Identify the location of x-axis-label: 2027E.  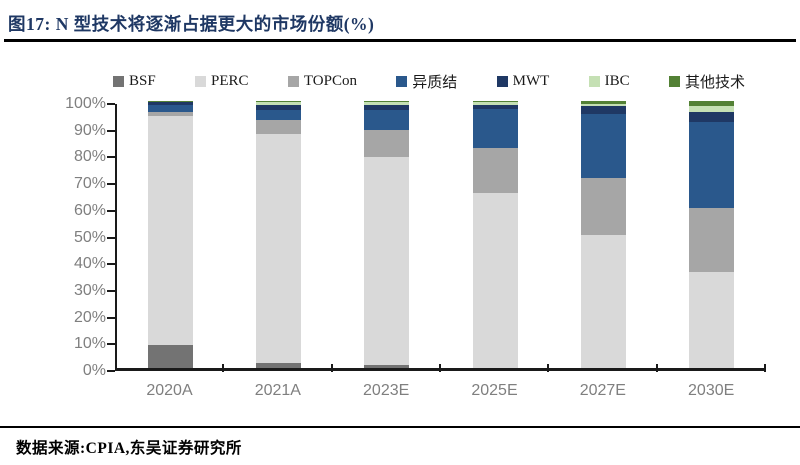
(602, 390).